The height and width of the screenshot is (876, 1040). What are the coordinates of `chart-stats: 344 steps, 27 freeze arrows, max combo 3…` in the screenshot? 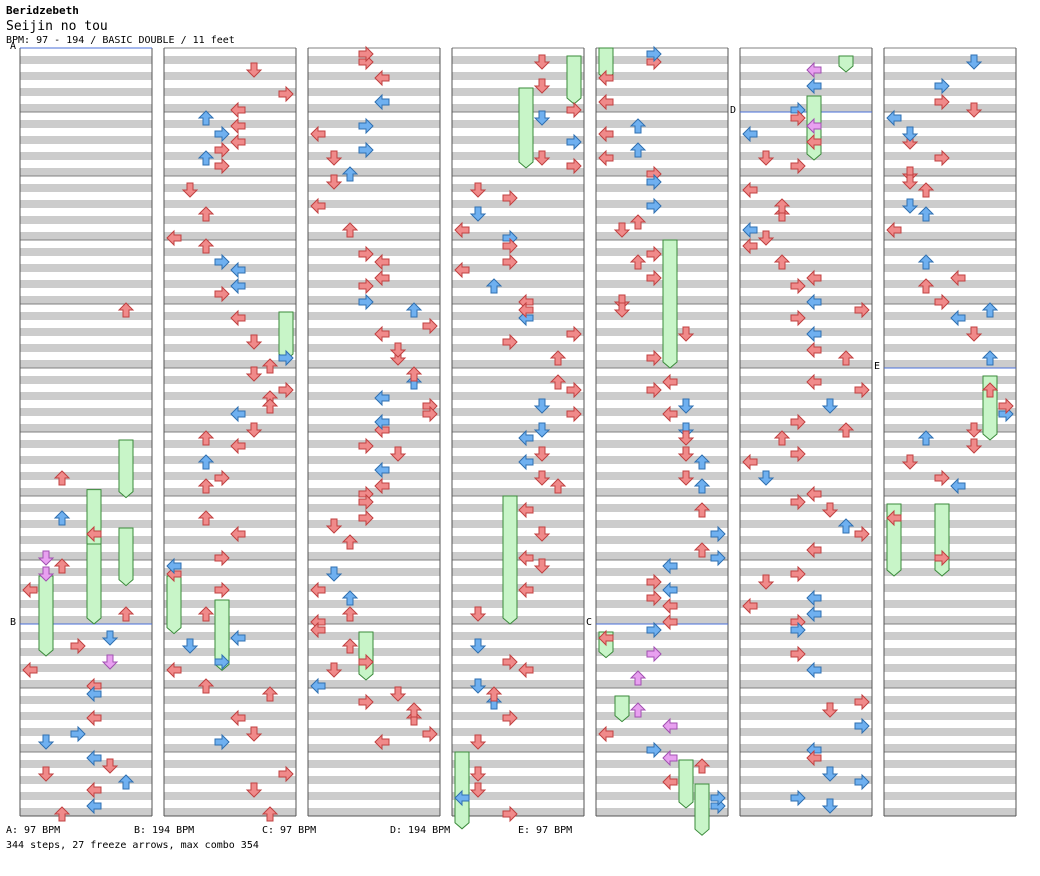 It's located at (132, 845).